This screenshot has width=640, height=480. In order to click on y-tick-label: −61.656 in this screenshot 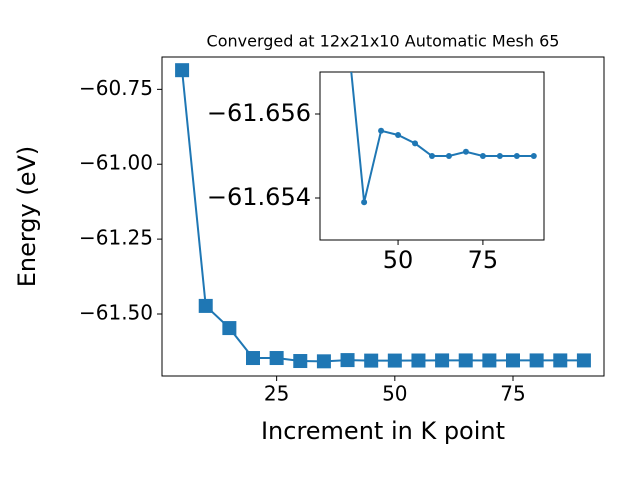, I will do `click(259, 113)`.